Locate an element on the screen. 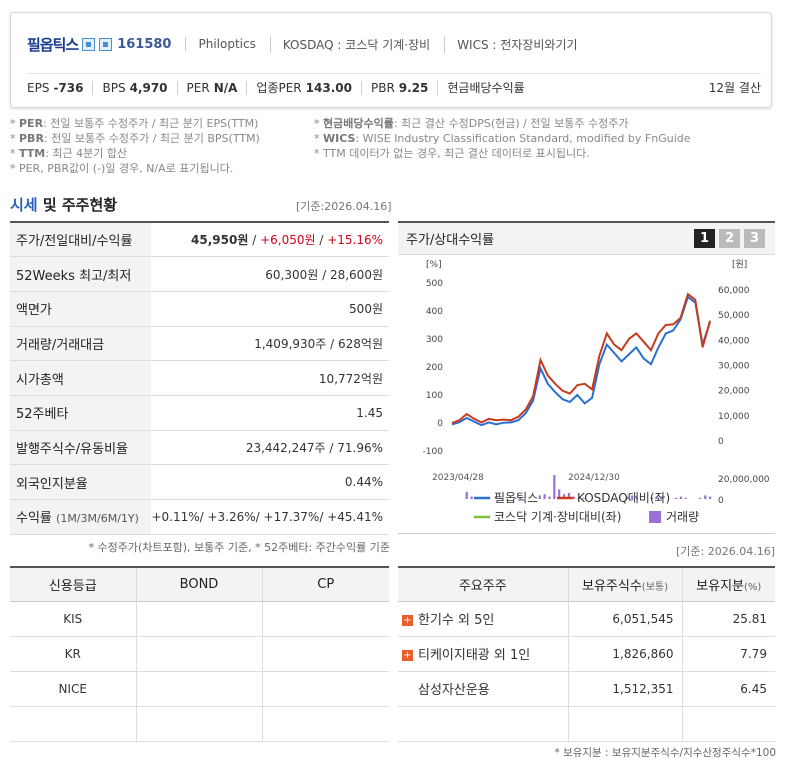  row-label: 52주베타 is located at coordinates (80, 413).